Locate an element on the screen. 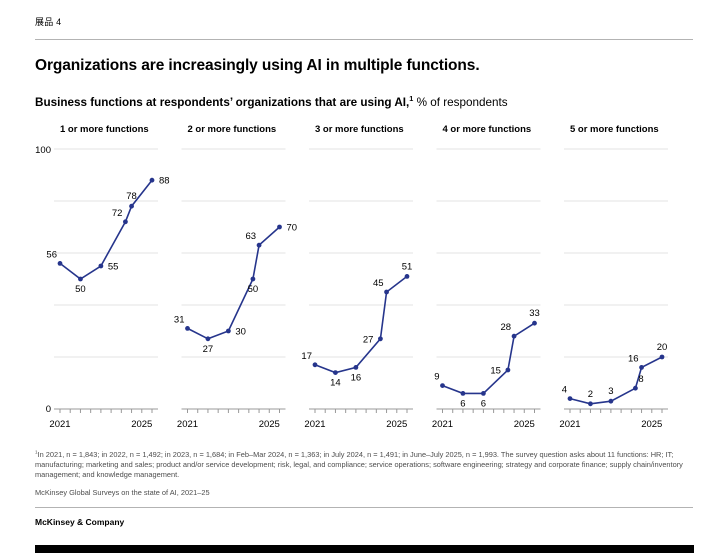  data-label: 30 is located at coordinates (240, 332).